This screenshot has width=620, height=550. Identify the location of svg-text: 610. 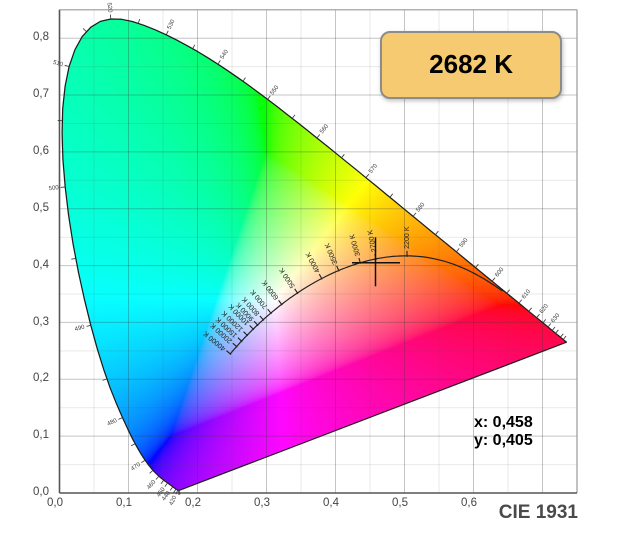
(526, 294).